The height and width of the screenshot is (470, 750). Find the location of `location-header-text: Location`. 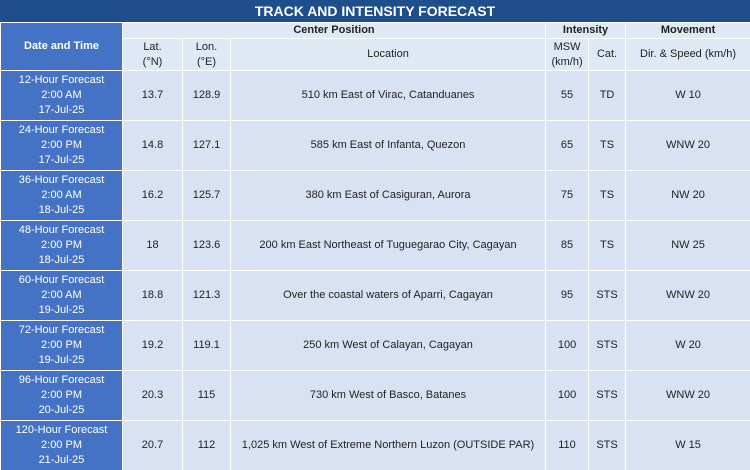

location-header-text: Location is located at coordinates (388, 54).